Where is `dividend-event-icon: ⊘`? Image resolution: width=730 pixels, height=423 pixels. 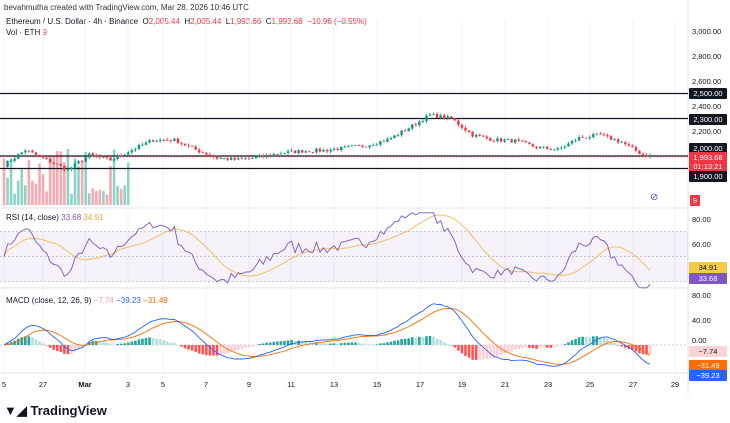 dividend-event-icon: ⊘ is located at coordinates (654, 197).